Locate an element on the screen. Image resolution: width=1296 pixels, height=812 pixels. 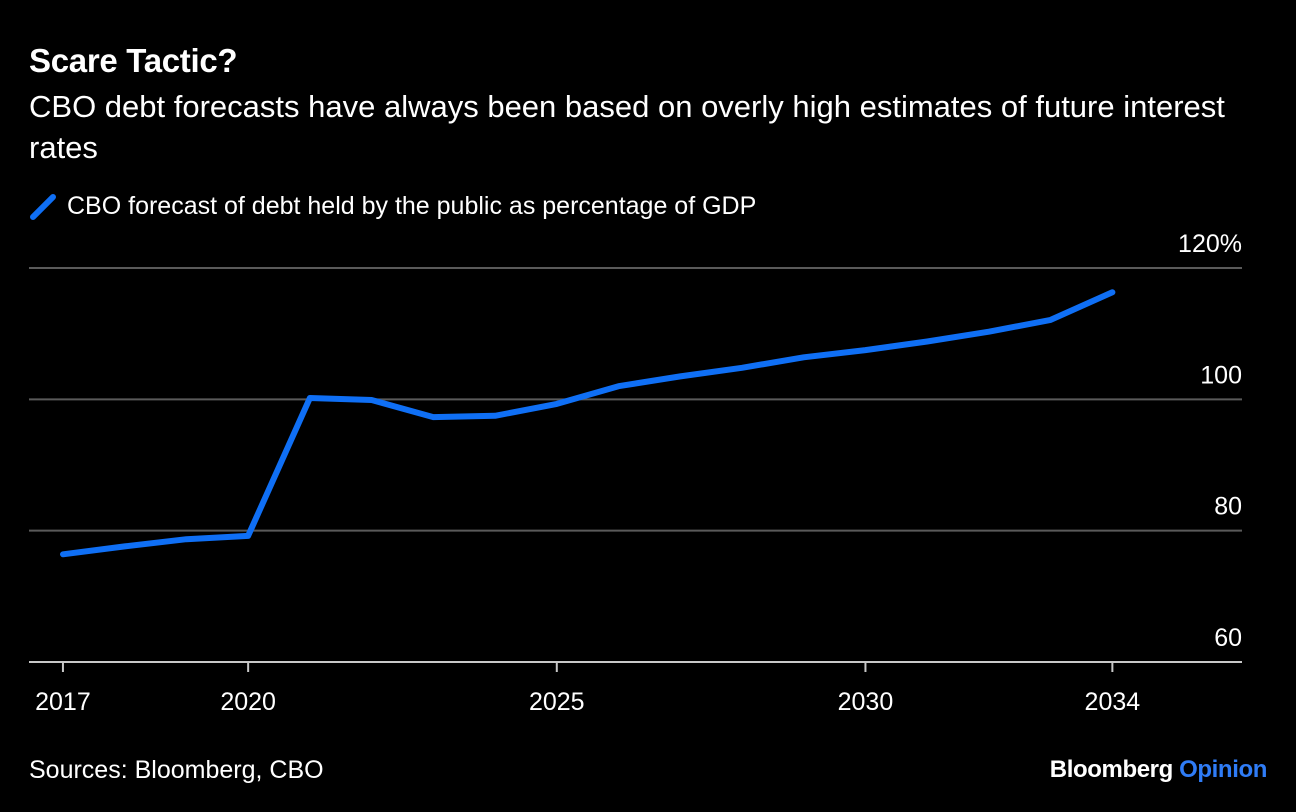
y-tick-label: 120% is located at coordinates (1210, 244).